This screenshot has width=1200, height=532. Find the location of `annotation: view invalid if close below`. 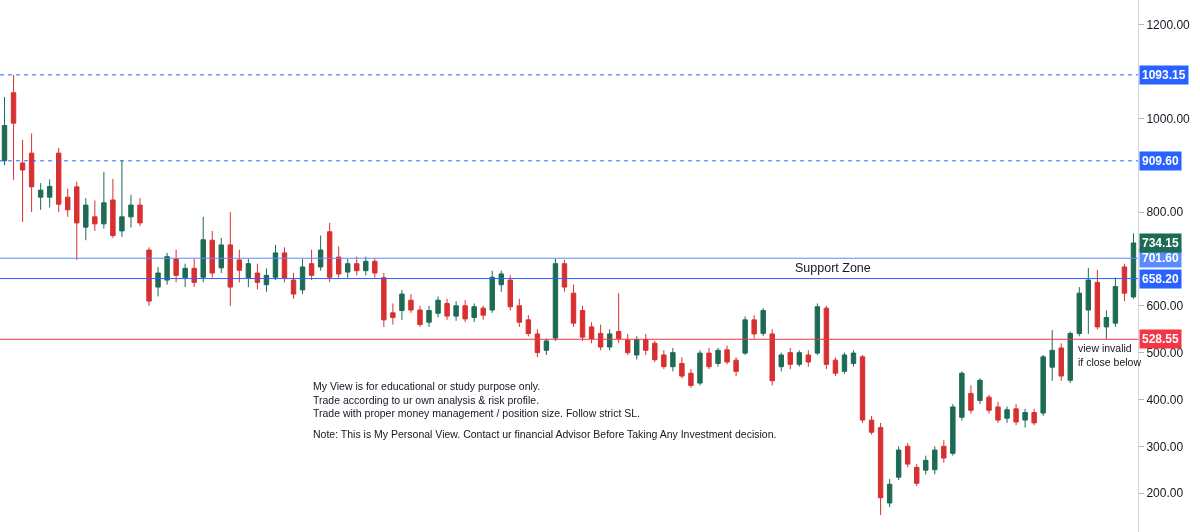

annotation: view invalid if close below is located at coordinates (1110, 355).